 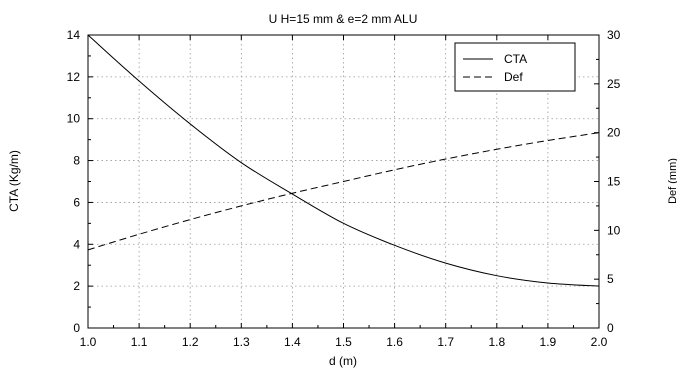 What do you see at coordinates (76, 328) in the screenshot?
I see `y-tick-label: 0` at bounding box center [76, 328].